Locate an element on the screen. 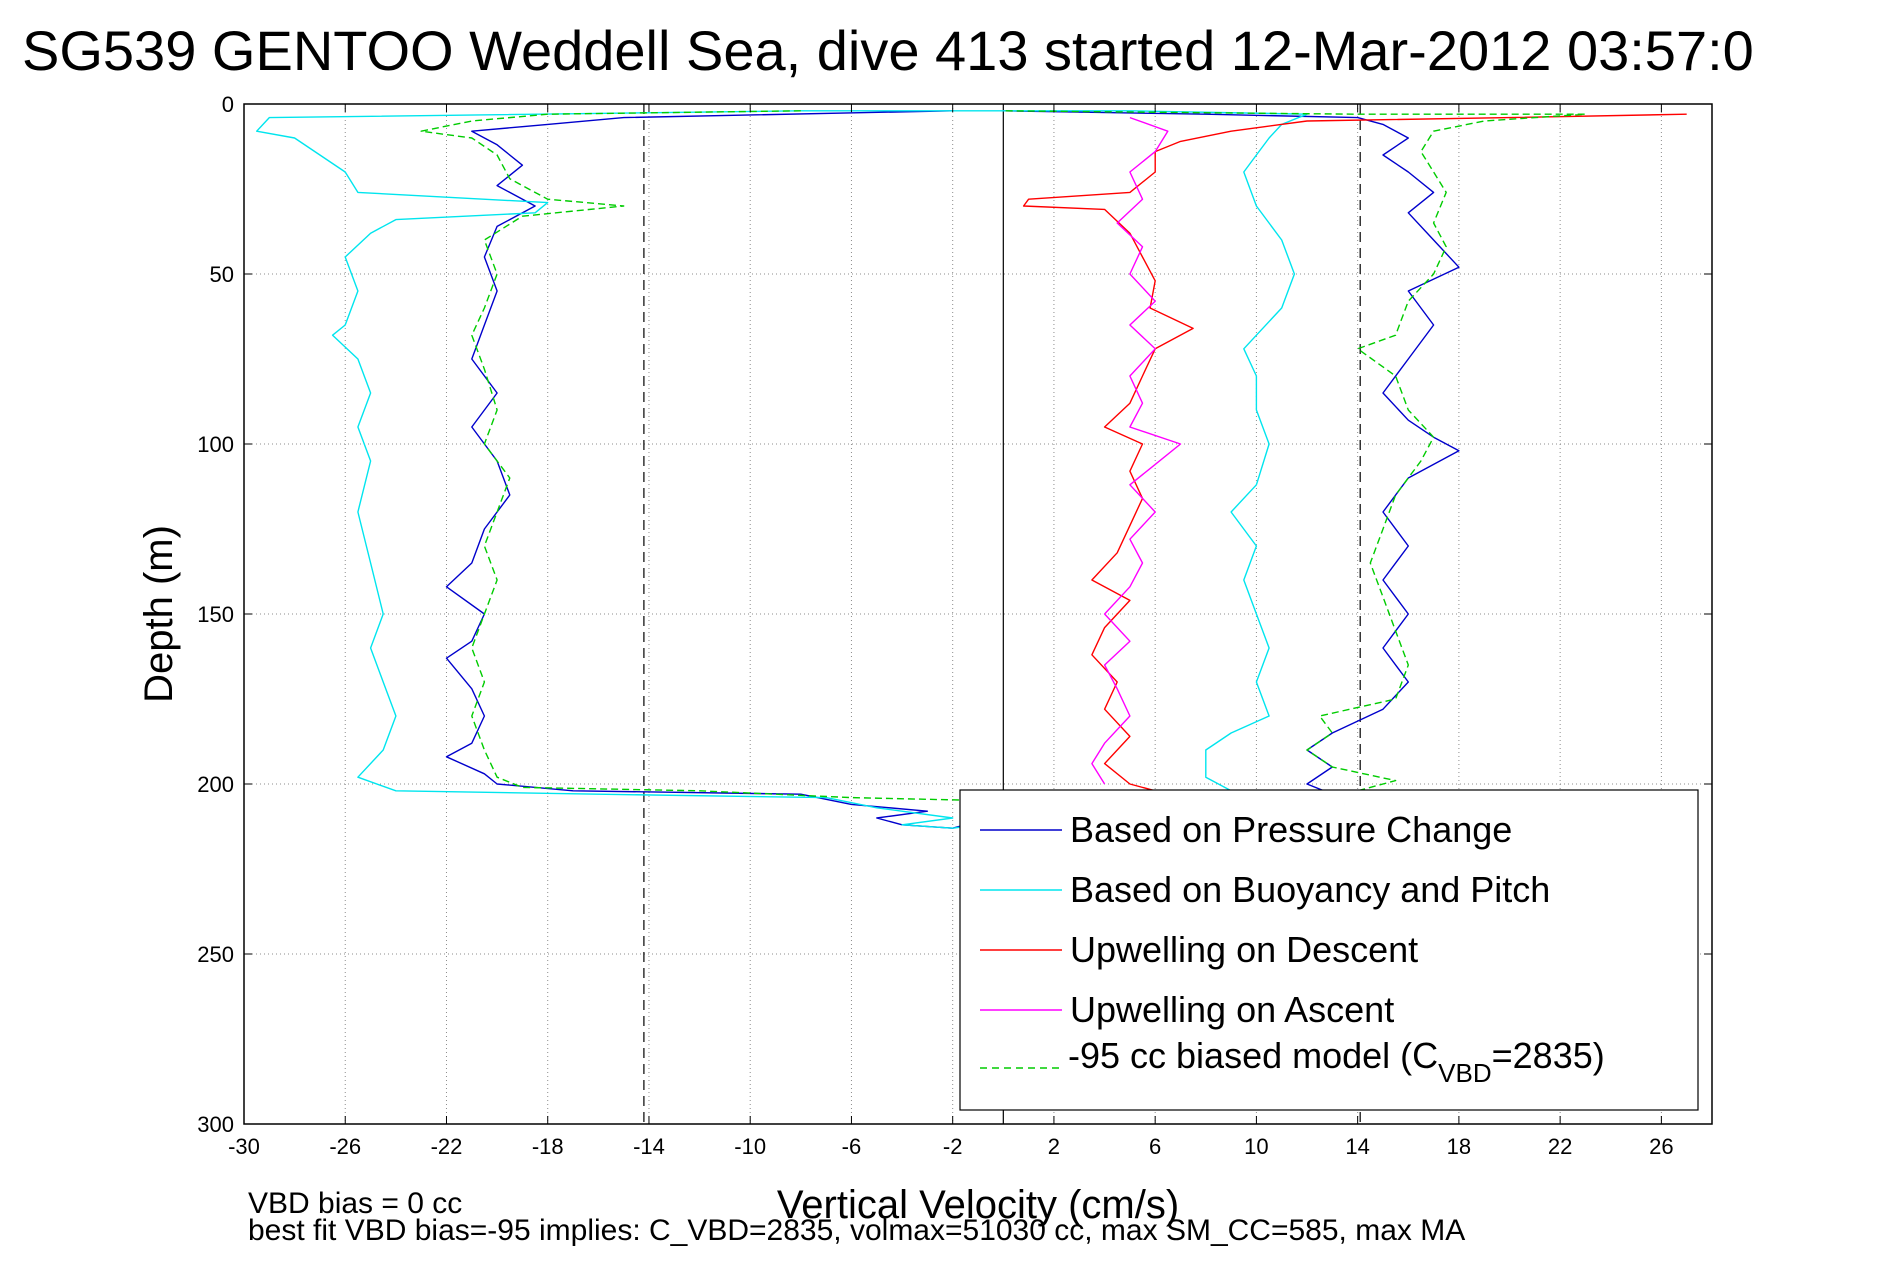  y-tick-label: 300 is located at coordinates (215, 1124).